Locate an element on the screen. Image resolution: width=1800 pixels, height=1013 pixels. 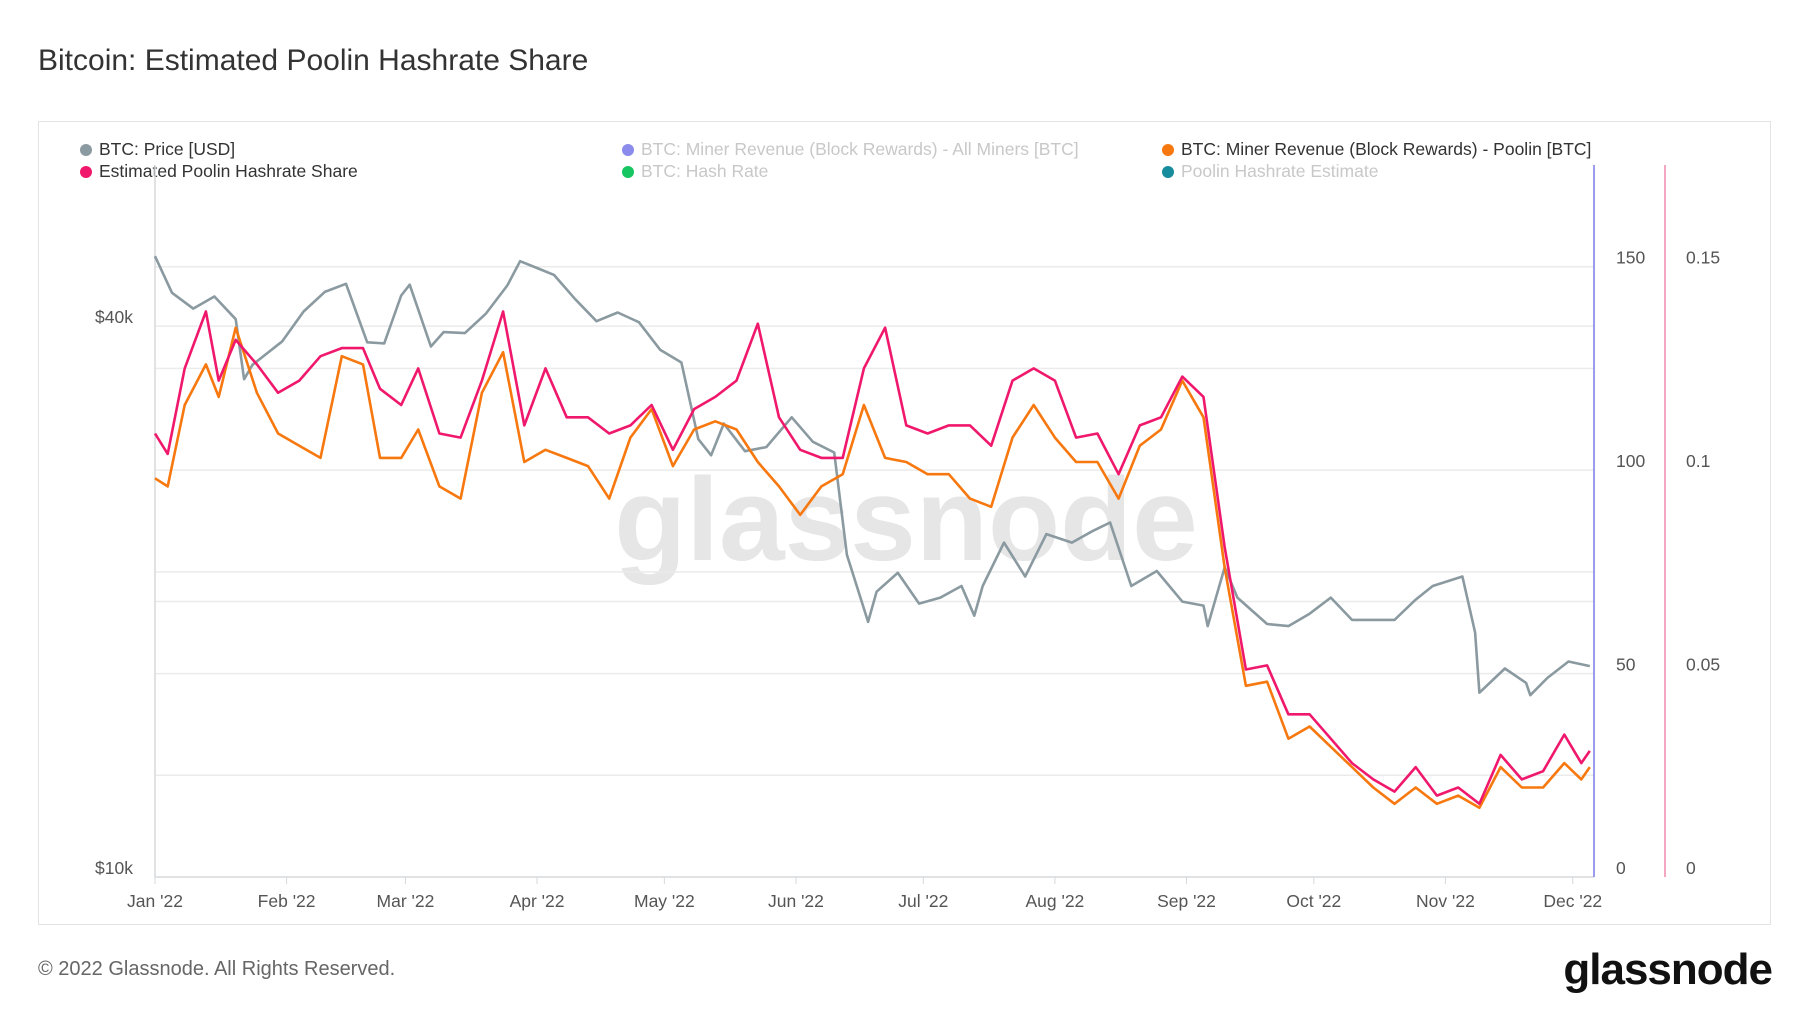
copyright-footer: © 2022 Glassnode. All Rights Reserved. is located at coordinates (217, 969).